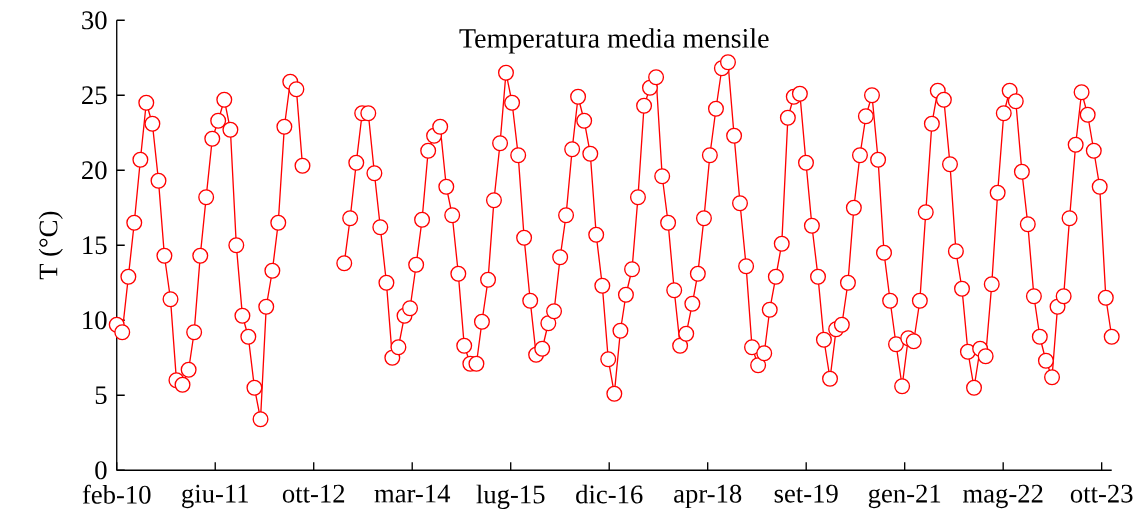 The width and height of the screenshot is (1137, 531). I want to click on x-tick-label: giu-11, so click(215, 496).